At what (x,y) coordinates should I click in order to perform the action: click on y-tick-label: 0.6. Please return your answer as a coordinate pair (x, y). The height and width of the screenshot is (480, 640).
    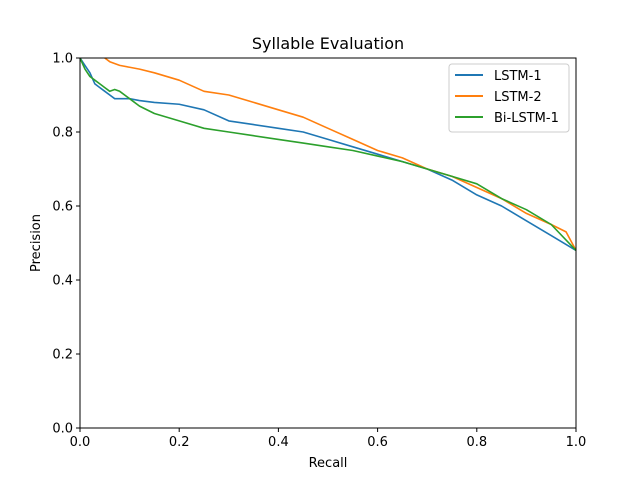
    Looking at the image, I should click on (62, 207).